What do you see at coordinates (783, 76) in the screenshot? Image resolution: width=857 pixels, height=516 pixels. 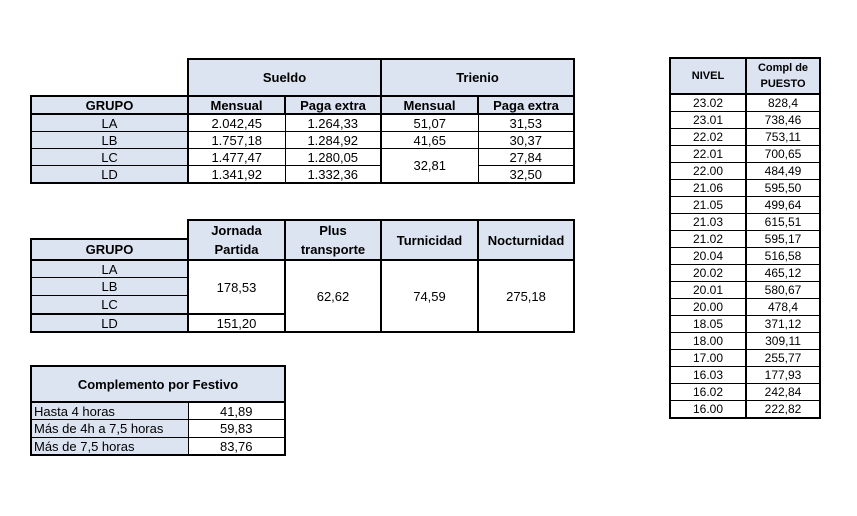 I see `compl-header: Compl de PUESTO` at bounding box center [783, 76].